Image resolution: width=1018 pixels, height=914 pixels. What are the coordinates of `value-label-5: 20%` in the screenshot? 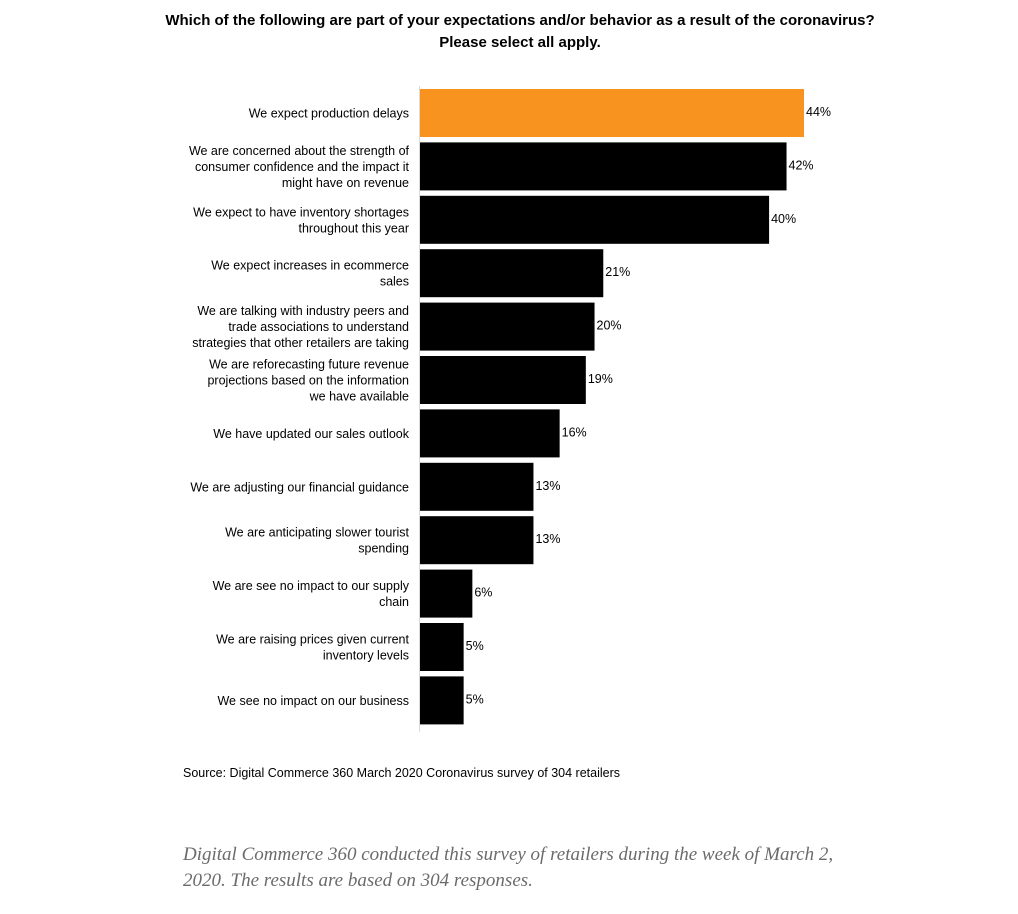 It's located at (609, 326).